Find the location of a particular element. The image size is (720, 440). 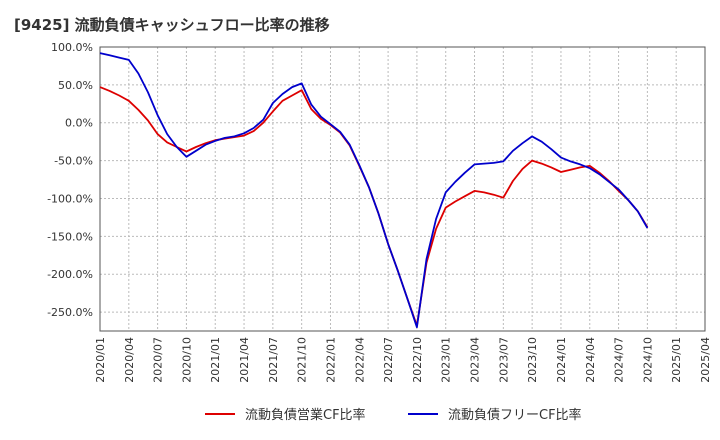

x-tick-label: 2021/01 is located at coordinates (215, 360).